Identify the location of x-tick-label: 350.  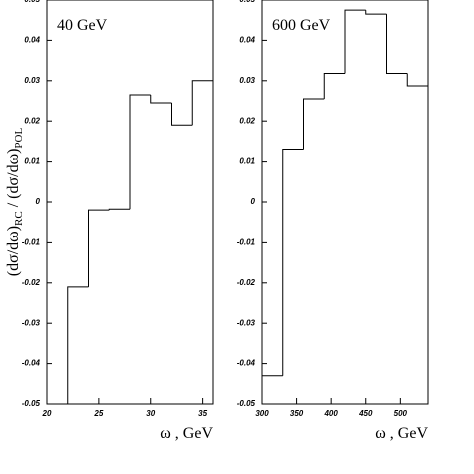
(297, 413).